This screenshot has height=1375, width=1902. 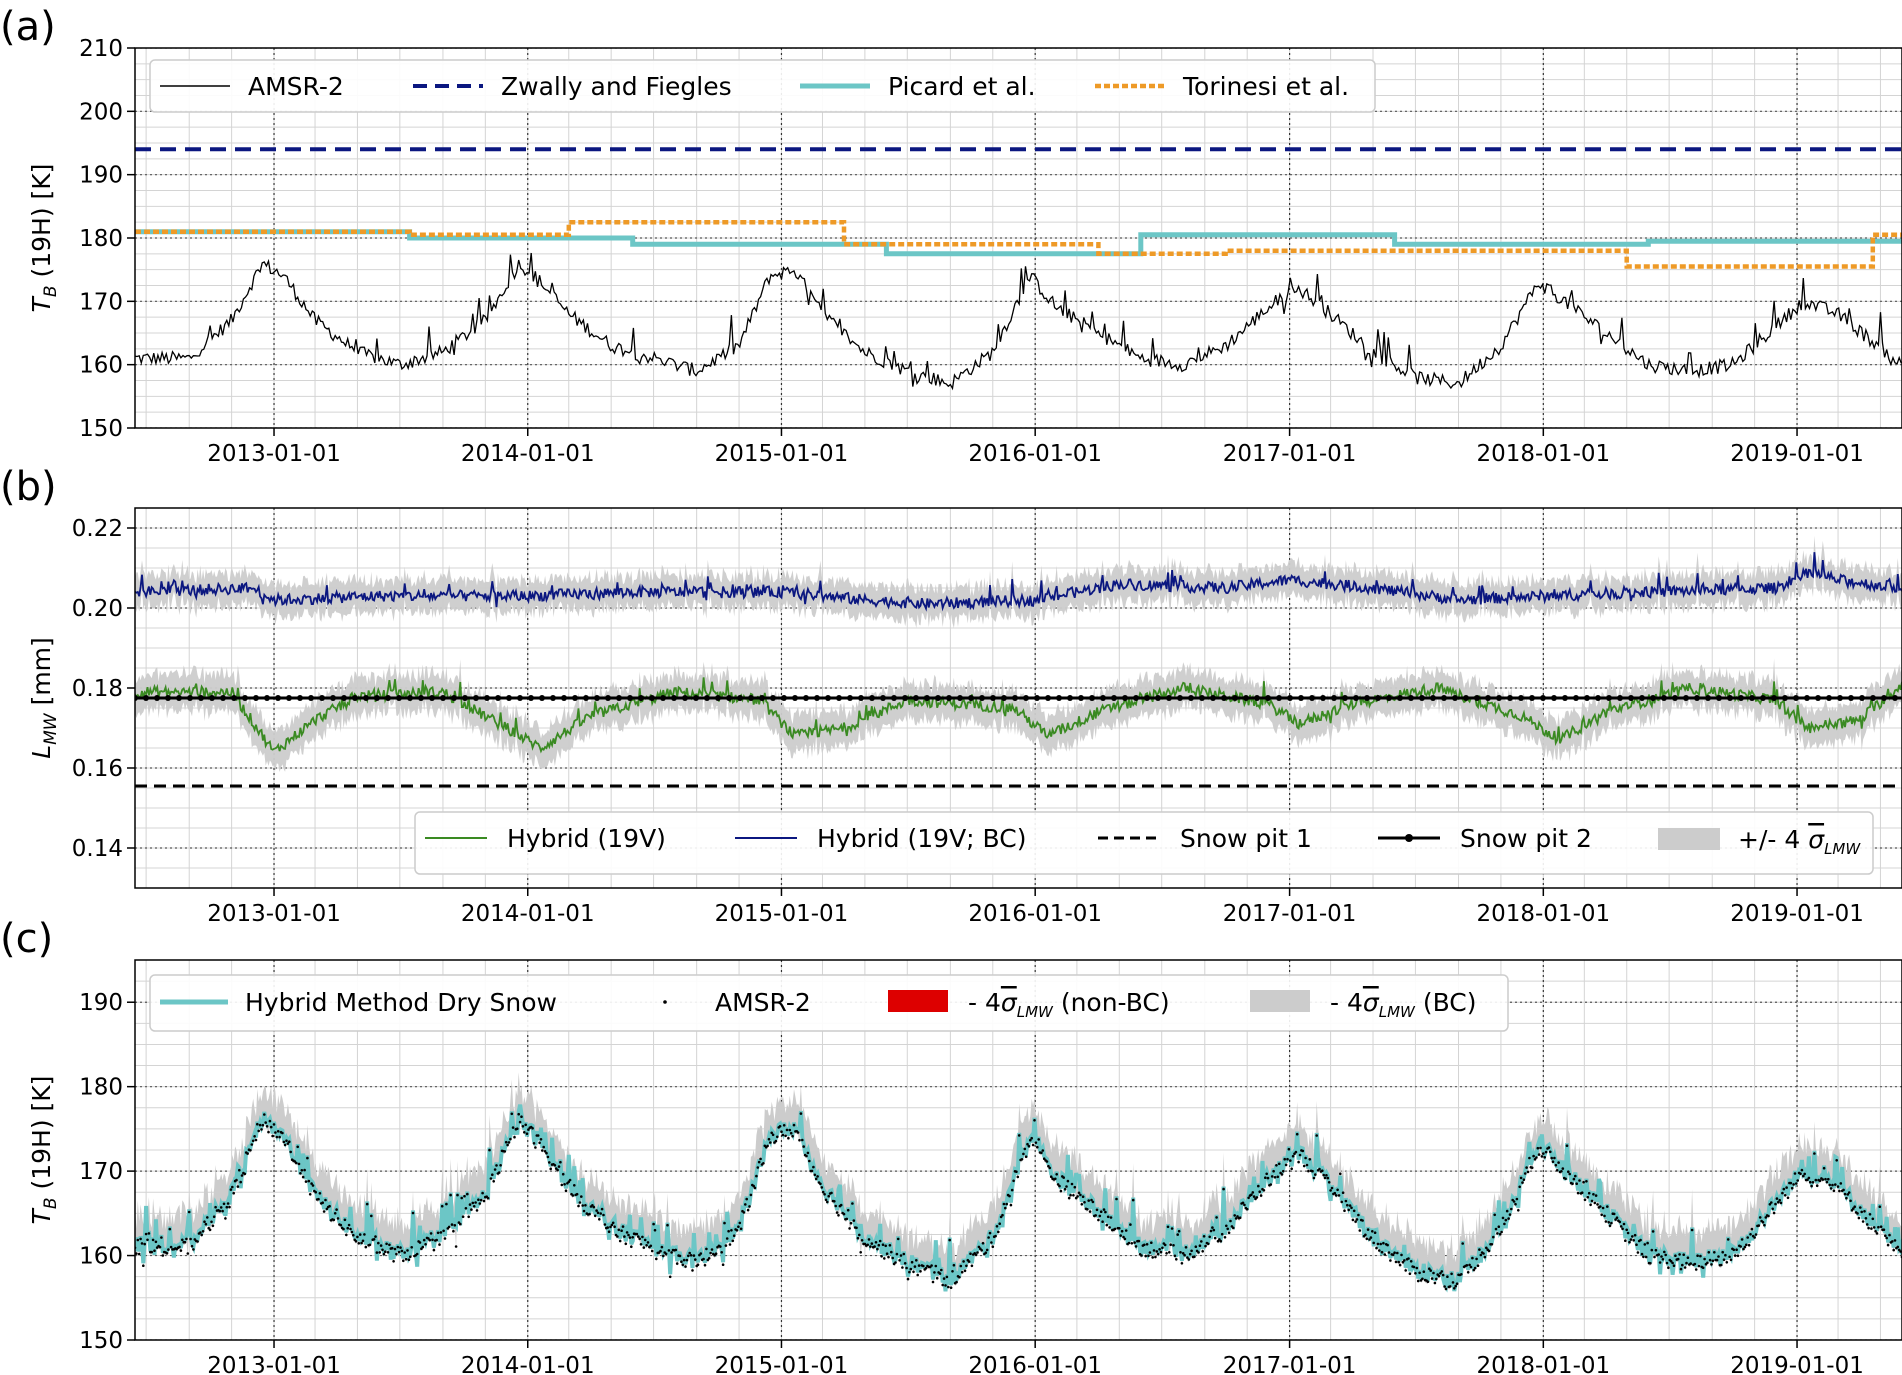 I want to click on legend-label: Hybrid (19V), so click(x=586, y=838).